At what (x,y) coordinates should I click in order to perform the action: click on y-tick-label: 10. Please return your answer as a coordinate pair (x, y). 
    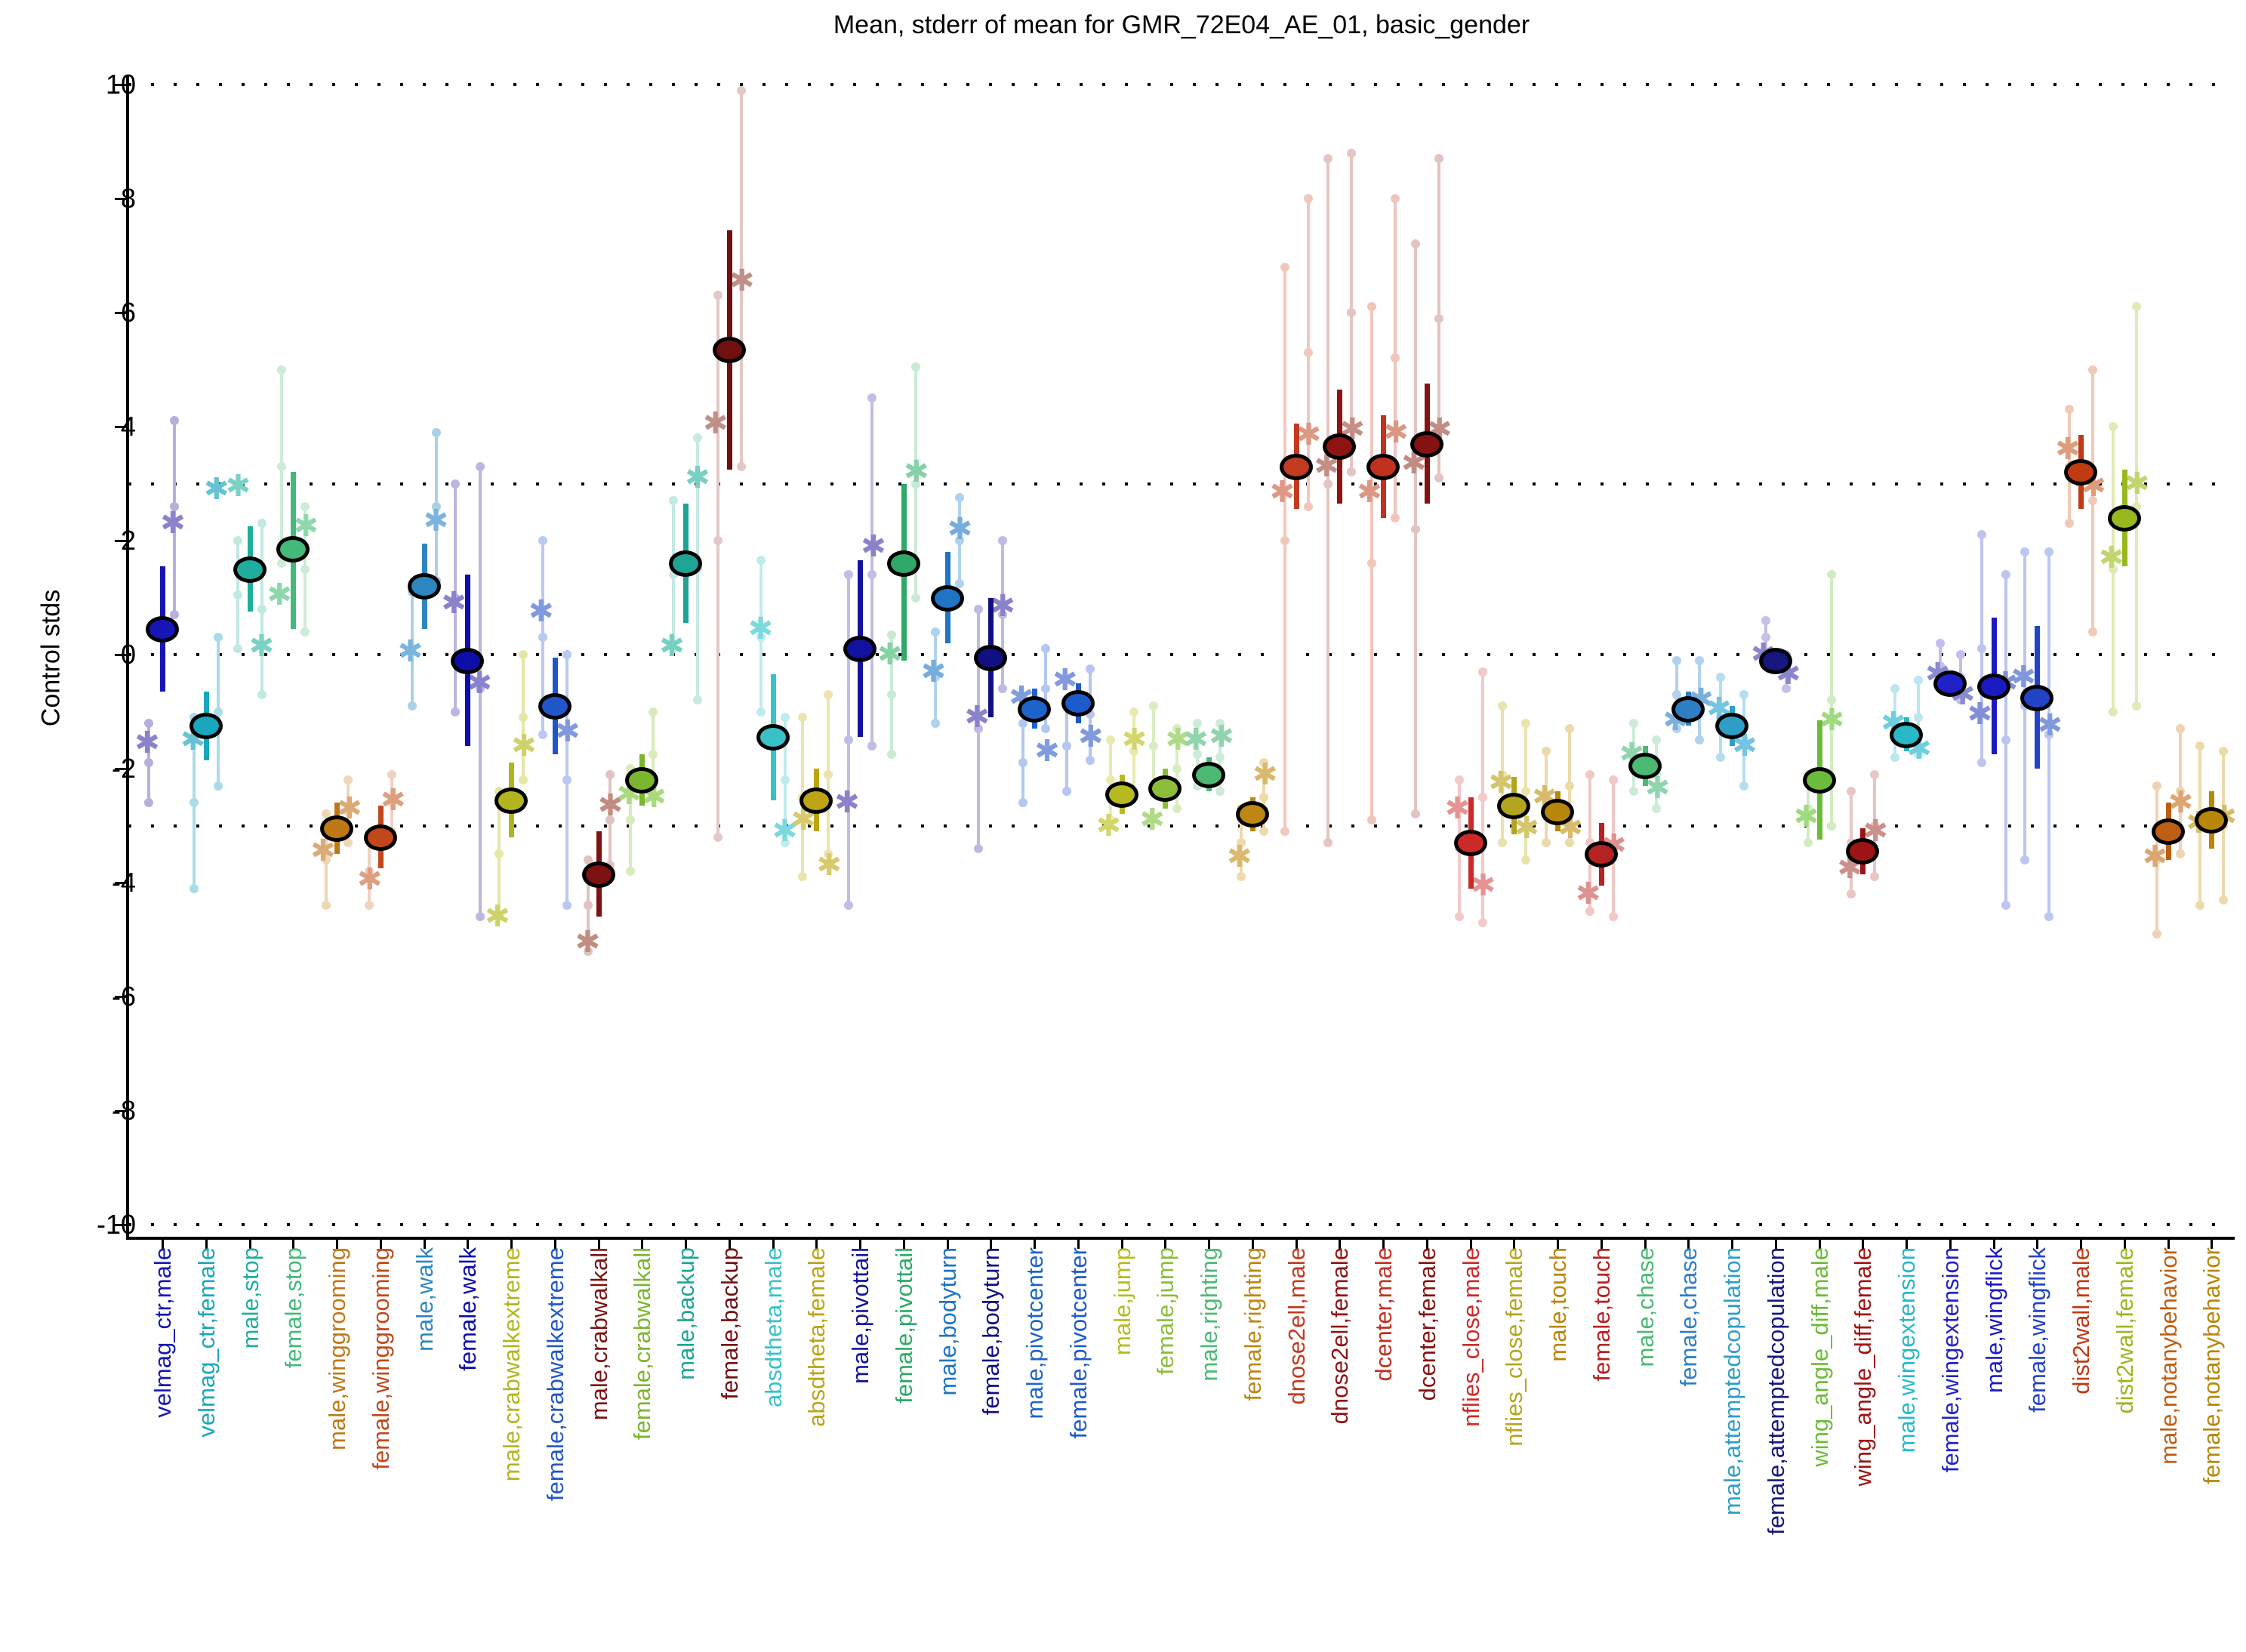
    Looking at the image, I should click on (120, 85).